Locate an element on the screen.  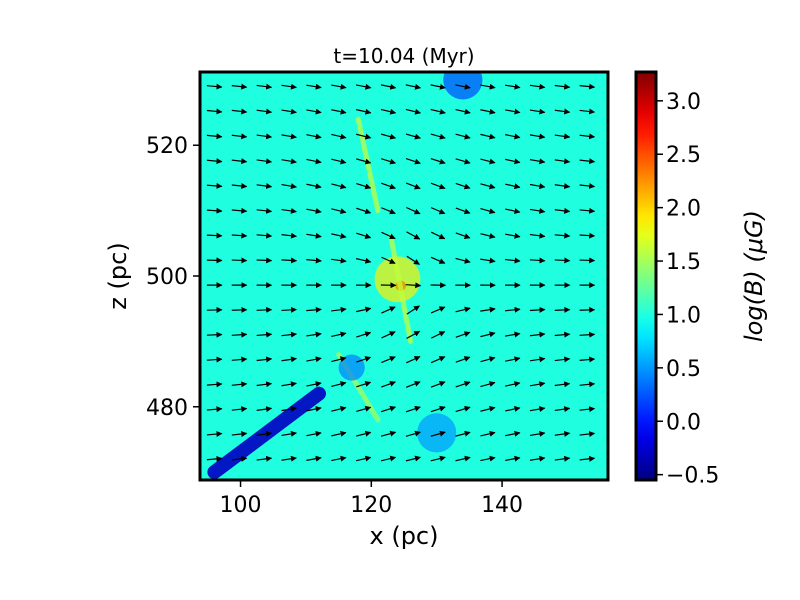
colorbar-tick-label: −0.5 is located at coordinates (692, 476).